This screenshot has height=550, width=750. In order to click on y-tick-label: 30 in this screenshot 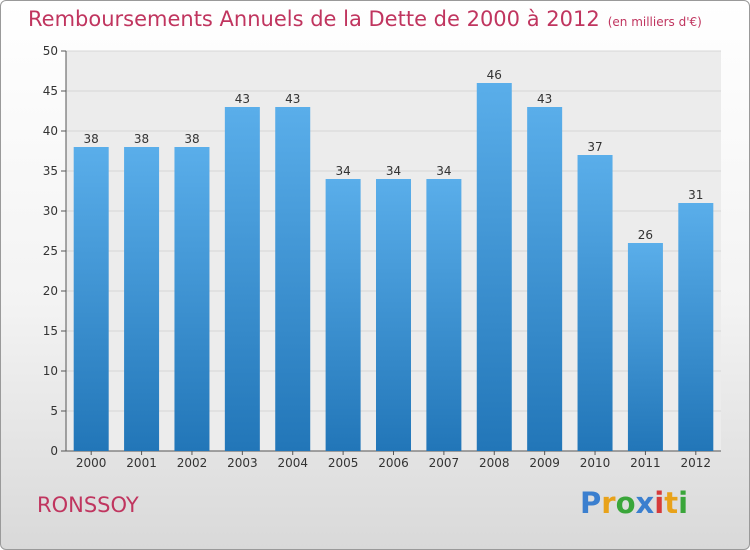, I will do `click(50, 211)`.